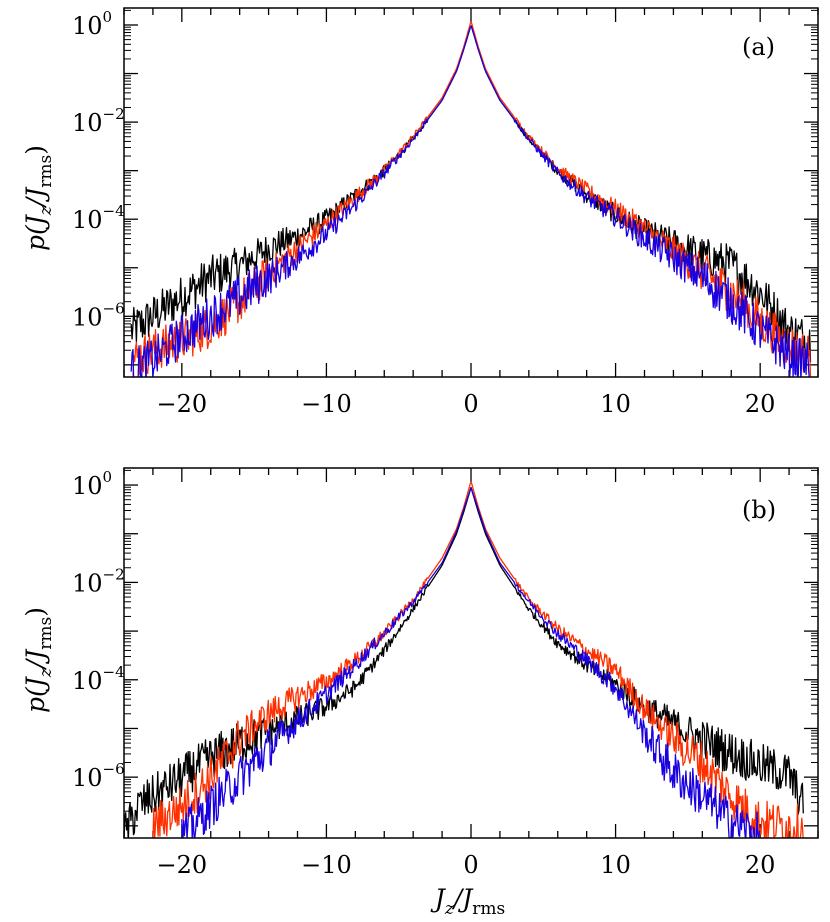  Describe the element at coordinates (38, 198) in the screenshot. I see `panel-a-y-axis-title: p(Jz/Jrms)` at that location.